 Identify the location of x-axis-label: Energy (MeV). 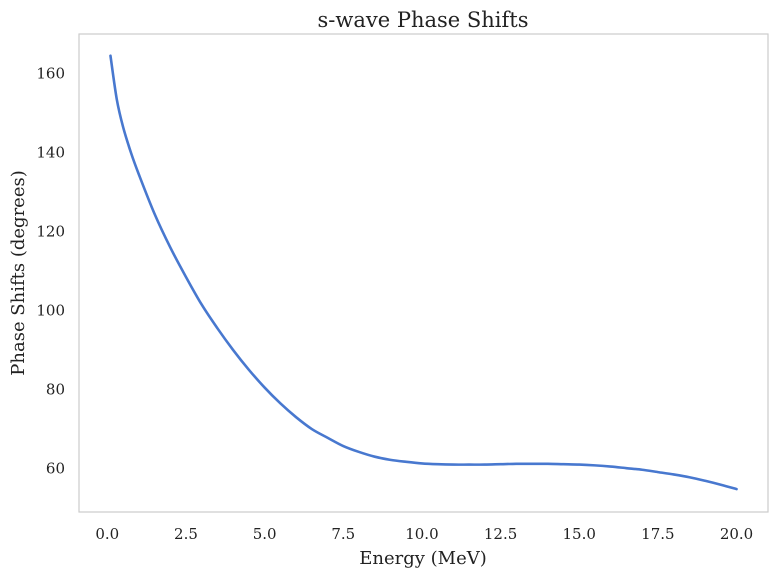
(423, 558).